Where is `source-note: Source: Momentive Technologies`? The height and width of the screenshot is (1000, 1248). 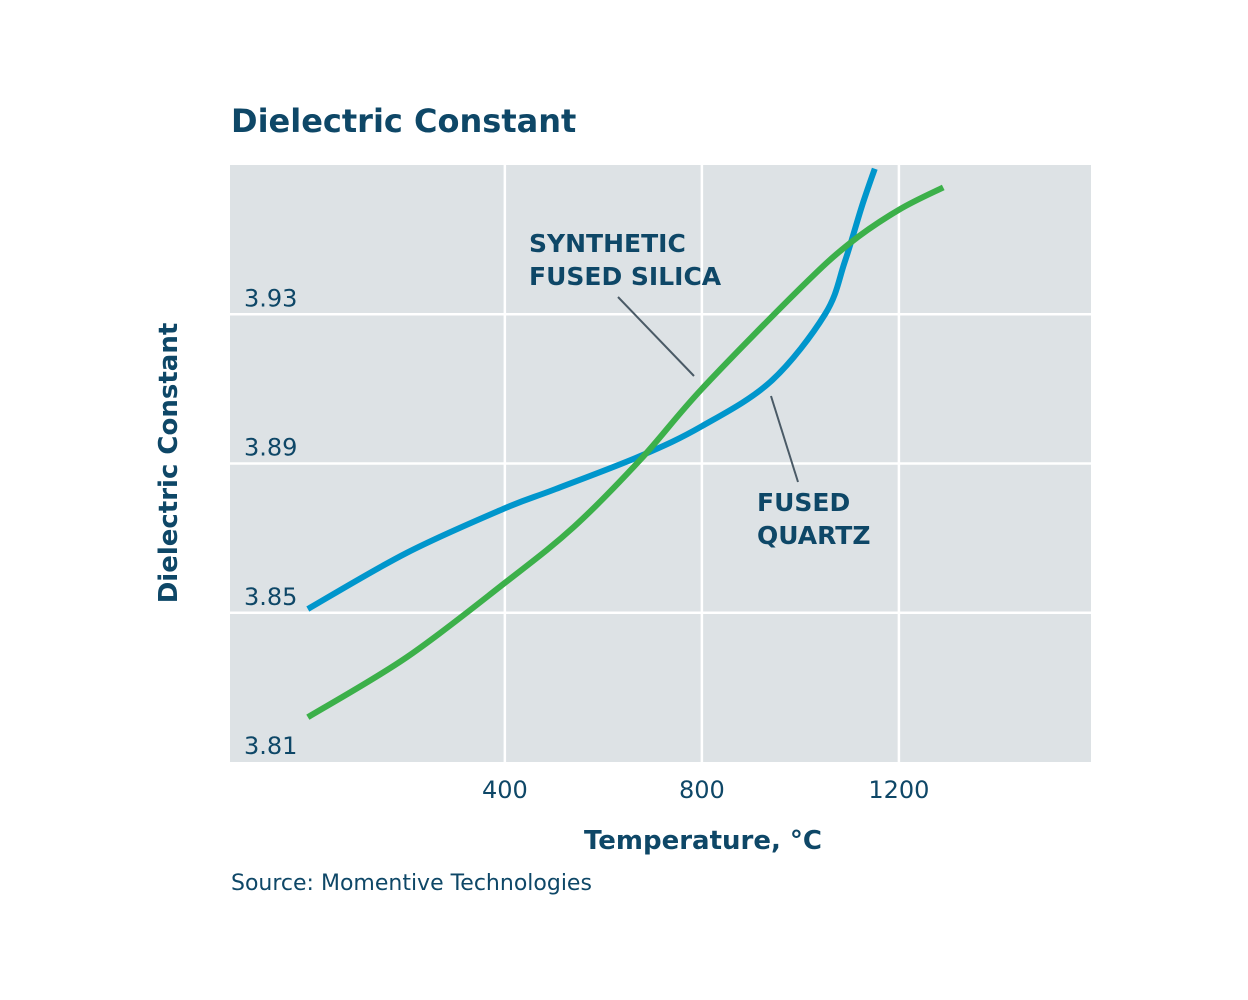
source-note: Source: Momentive Technologies is located at coordinates (411, 883).